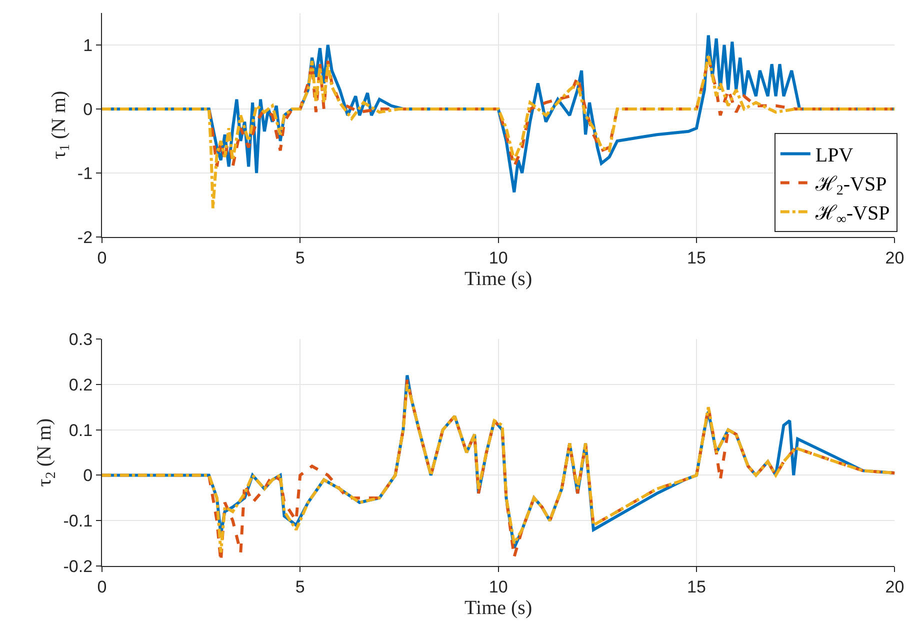 The image size is (920, 644). I want to click on y-tick-label: -1, so click(85, 173).